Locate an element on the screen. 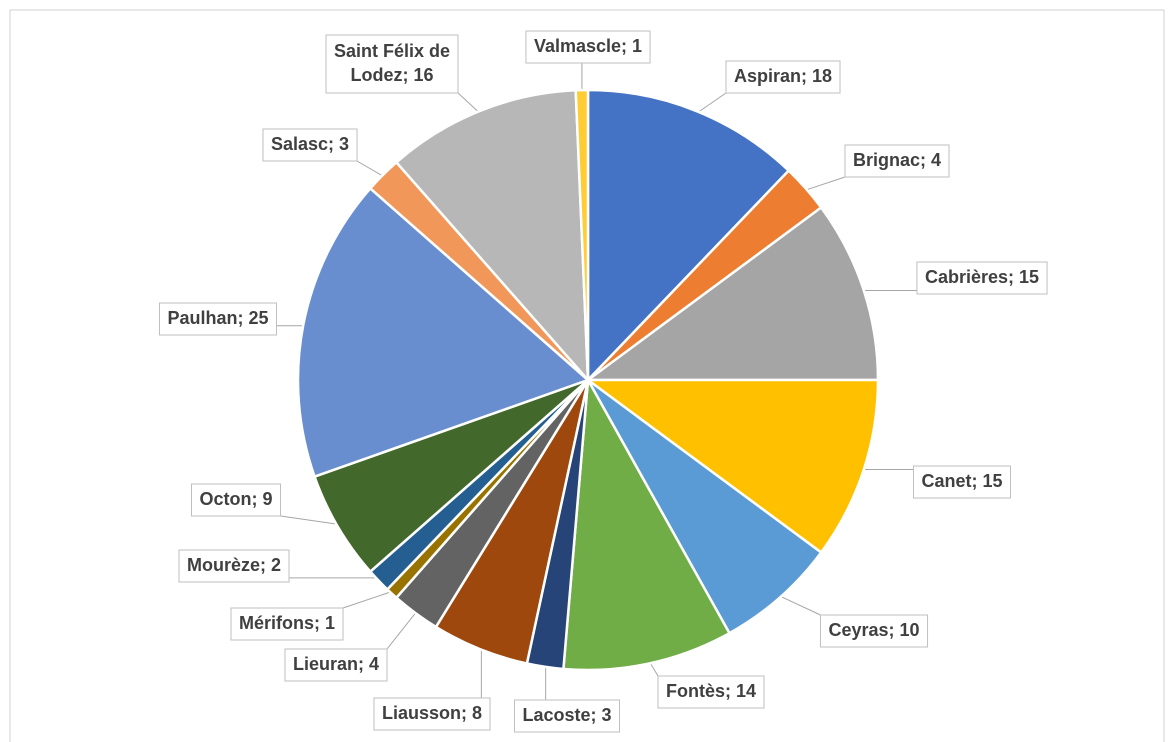 This screenshot has height=742, width=1175. data-label: Lacoste; 3 is located at coordinates (567, 716).